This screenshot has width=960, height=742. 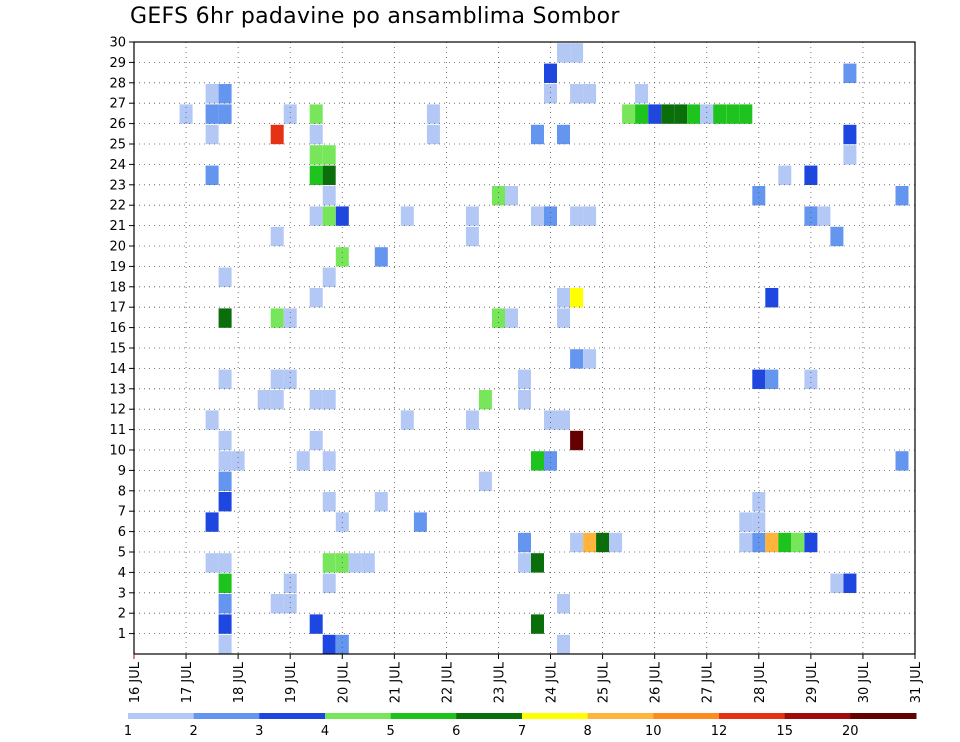 I want to click on y-tick-label: 24, so click(x=117, y=165).